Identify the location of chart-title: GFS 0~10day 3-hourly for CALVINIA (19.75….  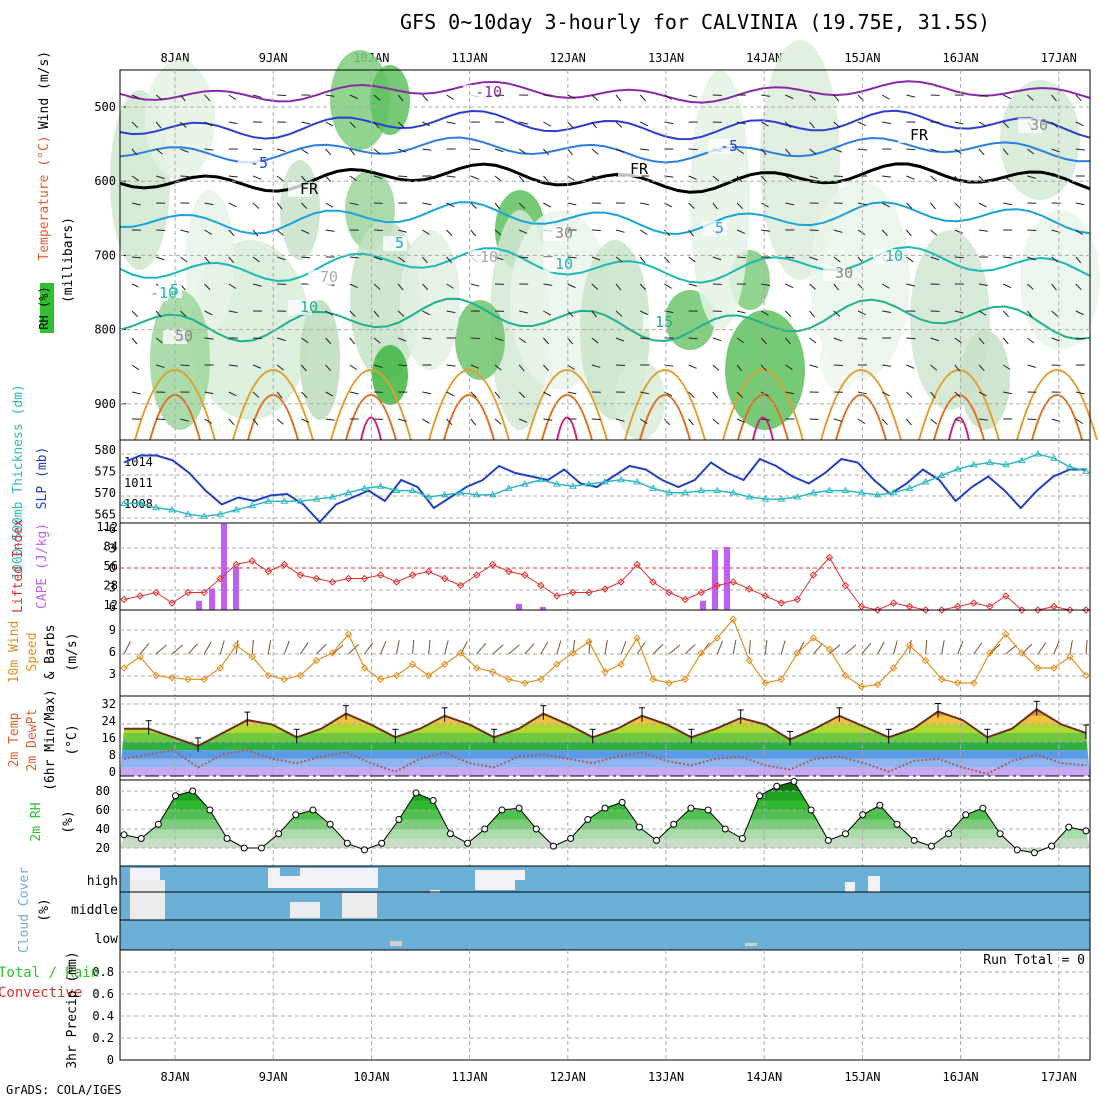
(695, 22).